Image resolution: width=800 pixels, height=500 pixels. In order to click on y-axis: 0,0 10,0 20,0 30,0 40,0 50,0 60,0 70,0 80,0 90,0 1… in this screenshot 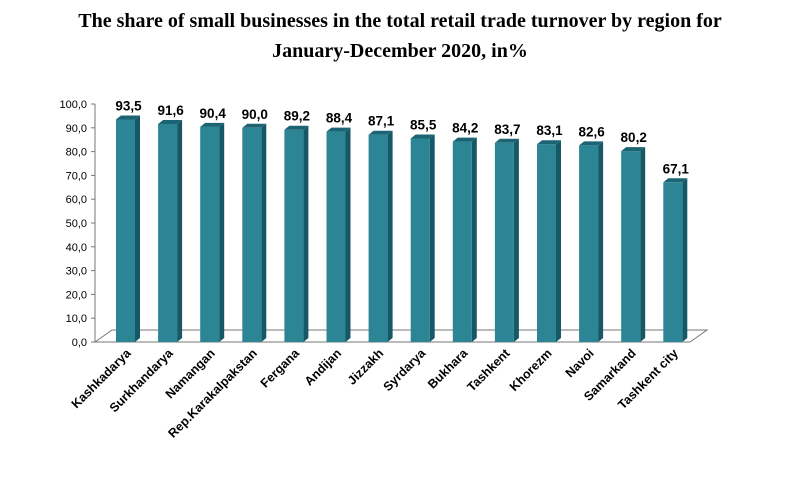, I will do `click(77, 224)`.